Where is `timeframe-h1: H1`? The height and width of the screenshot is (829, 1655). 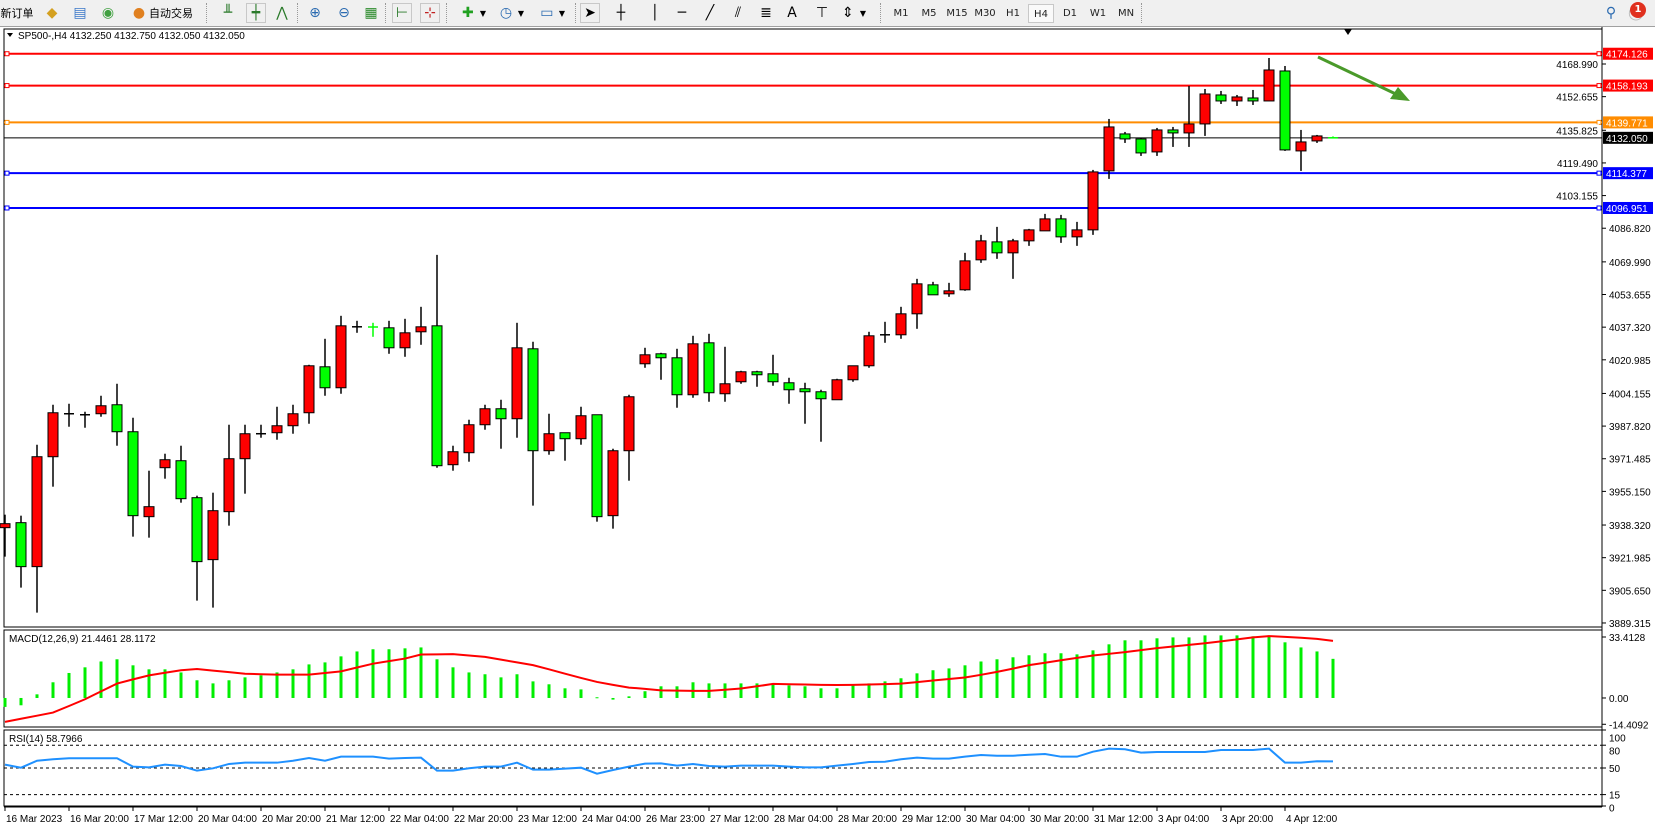 timeframe-h1: H1 is located at coordinates (1013, 13).